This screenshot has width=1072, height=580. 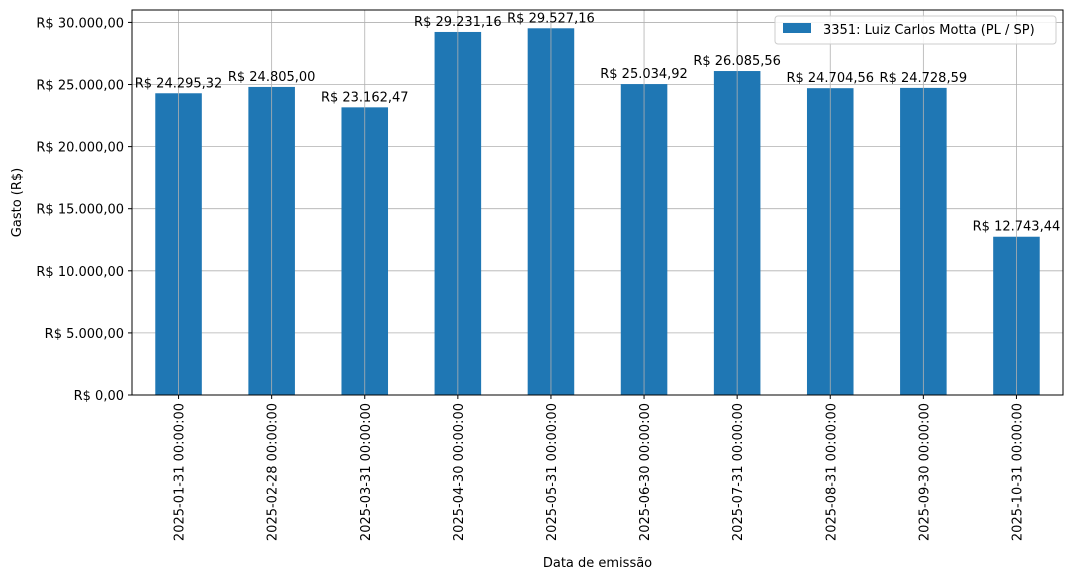 I want to click on legend-box, so click(x=915, y=30).